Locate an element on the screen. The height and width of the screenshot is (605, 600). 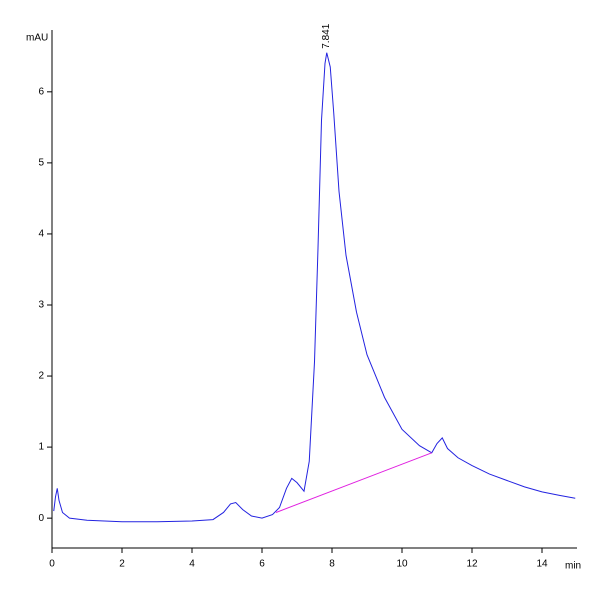
peak-label: 7.841 is located at coordinates (326, 35).